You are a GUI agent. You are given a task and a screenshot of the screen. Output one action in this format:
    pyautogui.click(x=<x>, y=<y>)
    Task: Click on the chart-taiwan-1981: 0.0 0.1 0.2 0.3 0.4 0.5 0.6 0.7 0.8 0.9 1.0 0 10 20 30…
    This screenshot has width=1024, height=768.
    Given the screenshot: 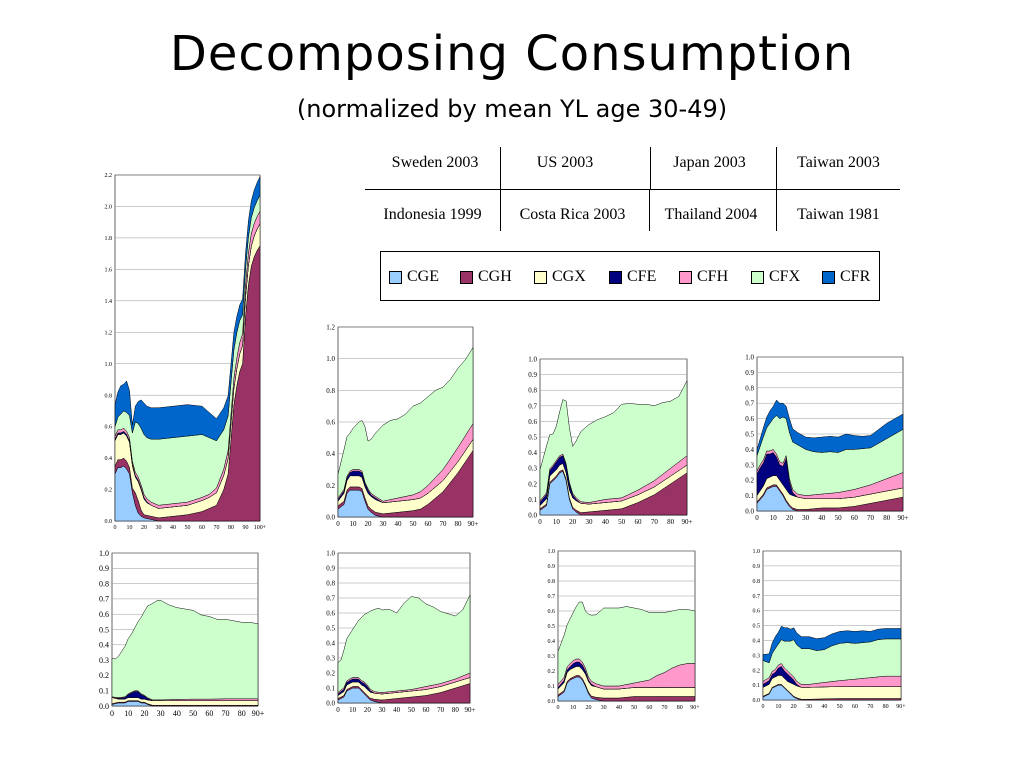 What is the action you would take?
    pyautogui.click(x=830, y=629)
    